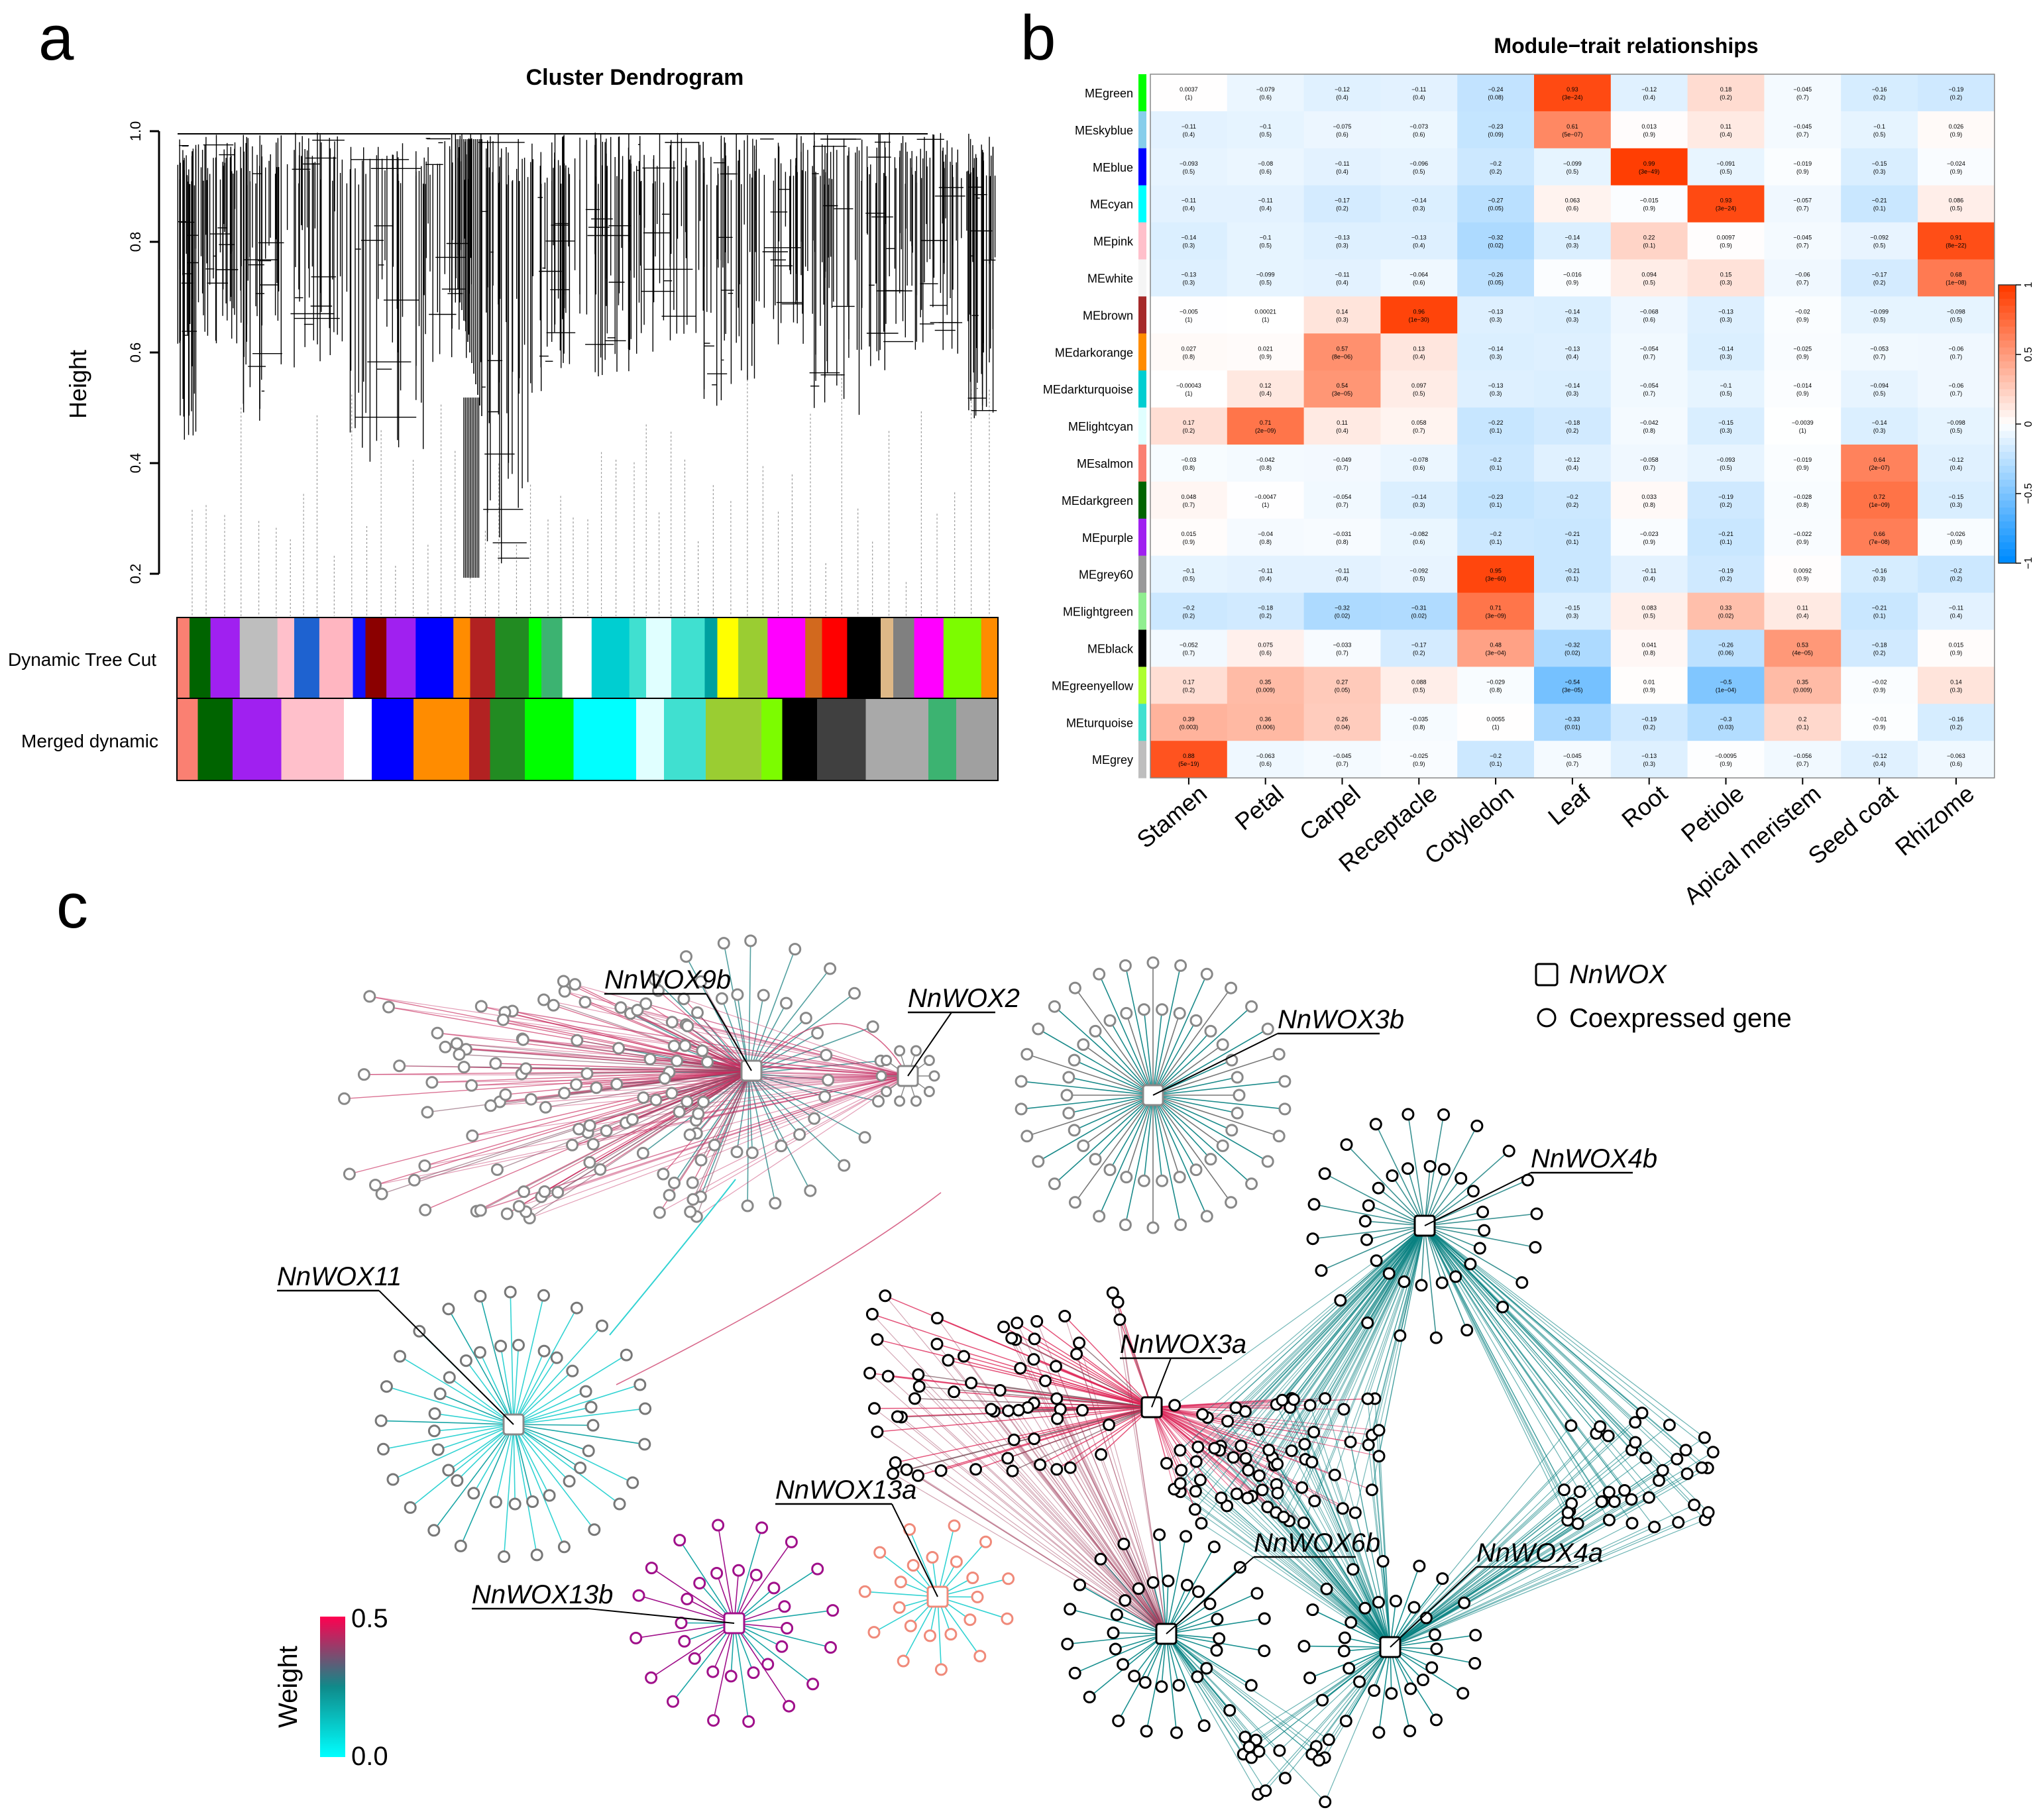 The image size is (2035, 1820). Describe the element at coordinates (1110, 278) in the screenshot. I see `module-label: MEwhite` at that location.